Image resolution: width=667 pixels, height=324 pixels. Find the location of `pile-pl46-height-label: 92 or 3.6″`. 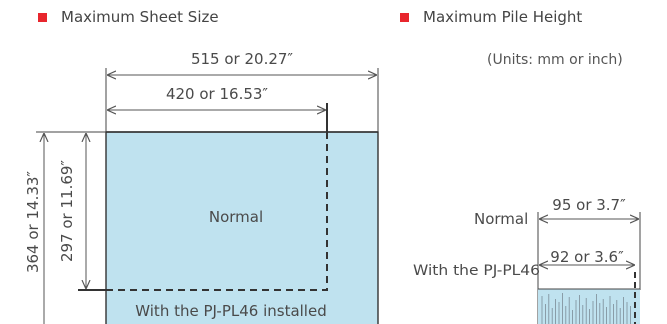

pile-pl46-height-label: 92 or 3.6″ is located at coordinates (587, 257).